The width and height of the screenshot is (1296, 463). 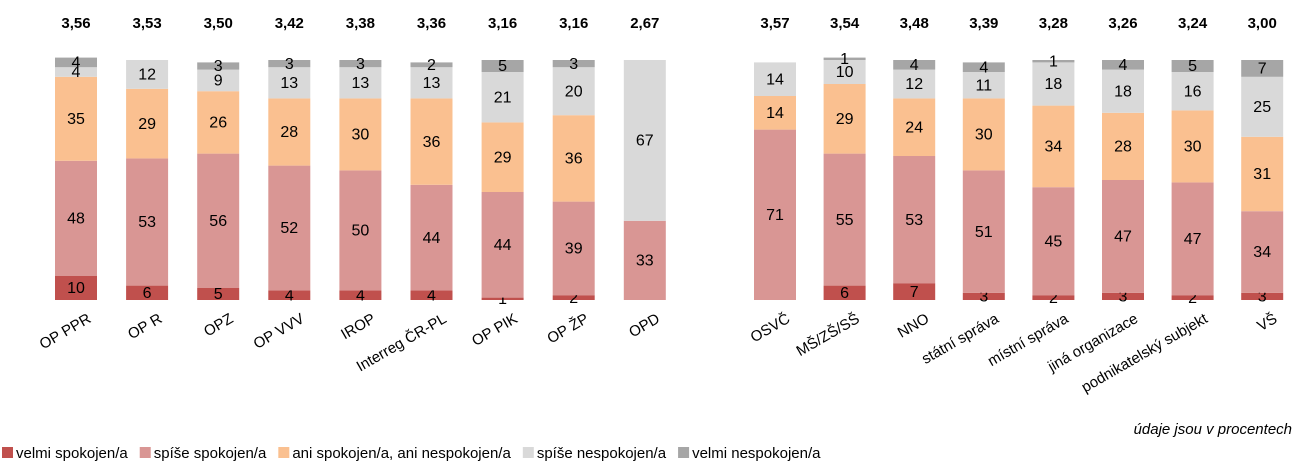 I want to click on data-label: 47, so click(x=1123, y=237).